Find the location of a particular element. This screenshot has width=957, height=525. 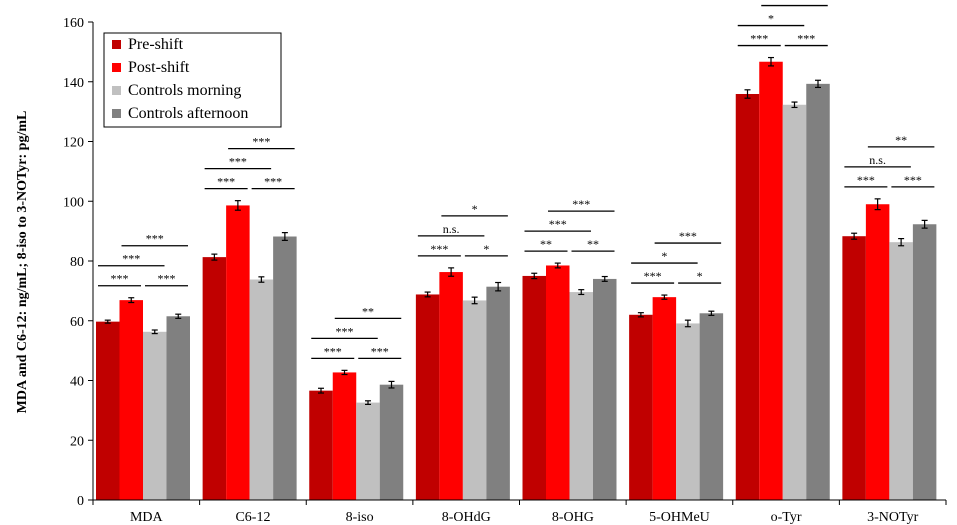

y-tick-label: 20 is located at coordinates (77, 441).